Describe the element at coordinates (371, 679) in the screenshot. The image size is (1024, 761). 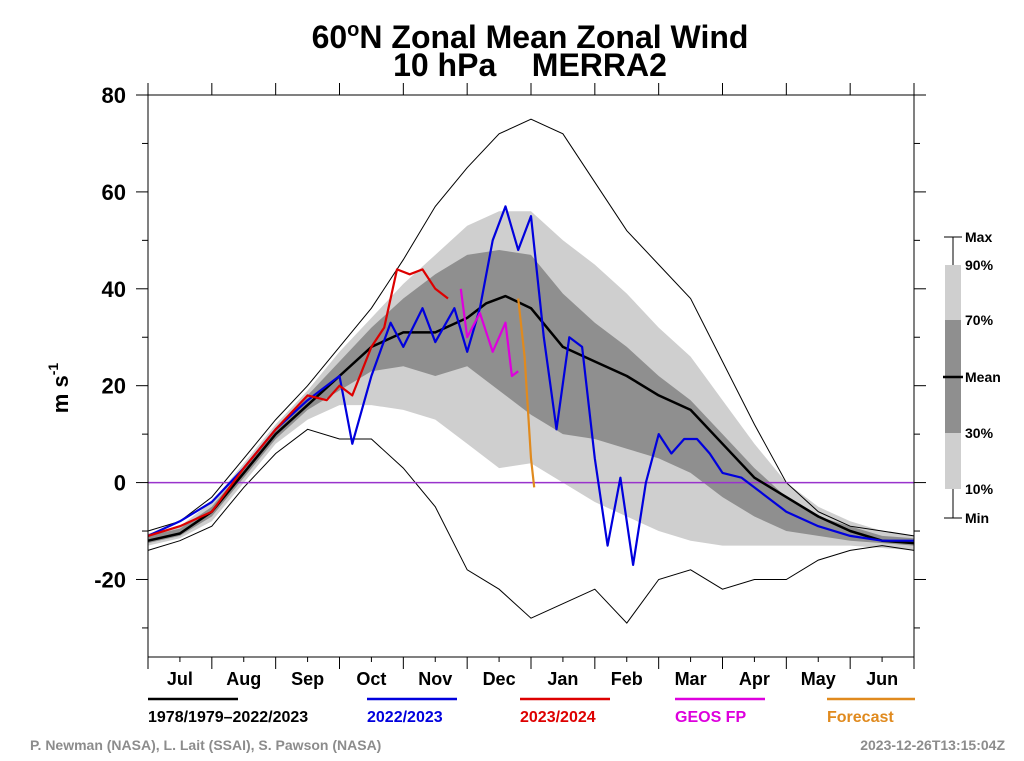
I see `x-tick-label: Oct` at that location.